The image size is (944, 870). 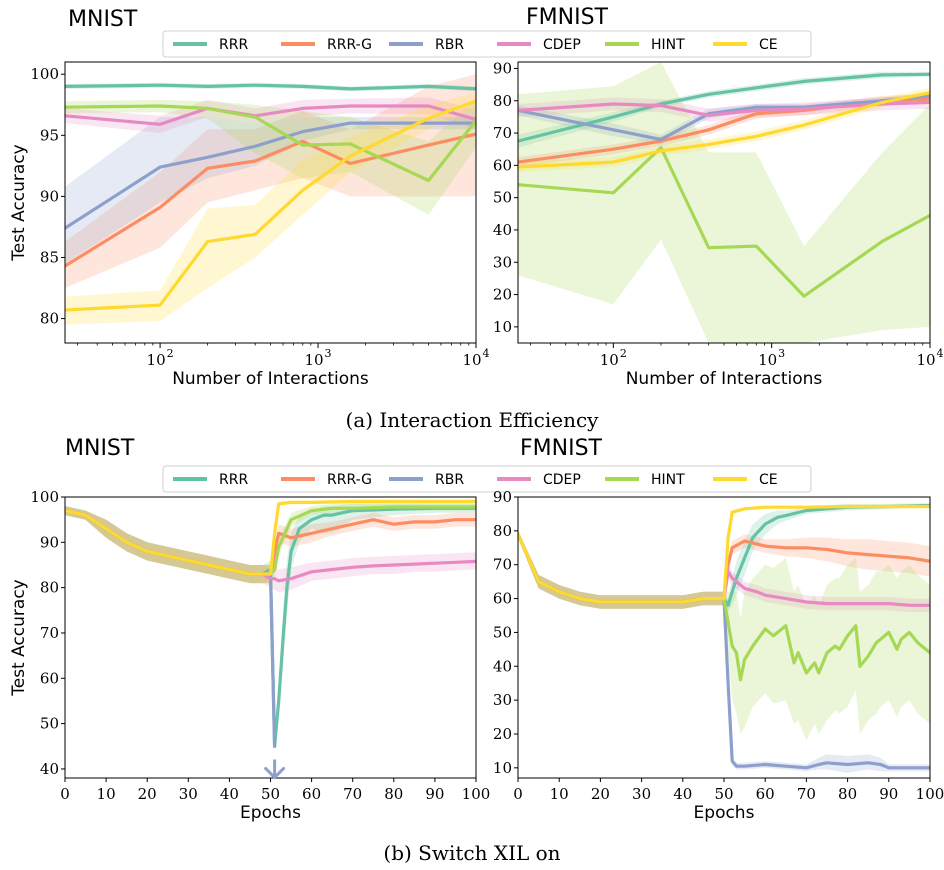 What do you see at coordinates (49, 135) in the screenshot?
I see `y-tick-label: 95` at bounding box center [49, 135].